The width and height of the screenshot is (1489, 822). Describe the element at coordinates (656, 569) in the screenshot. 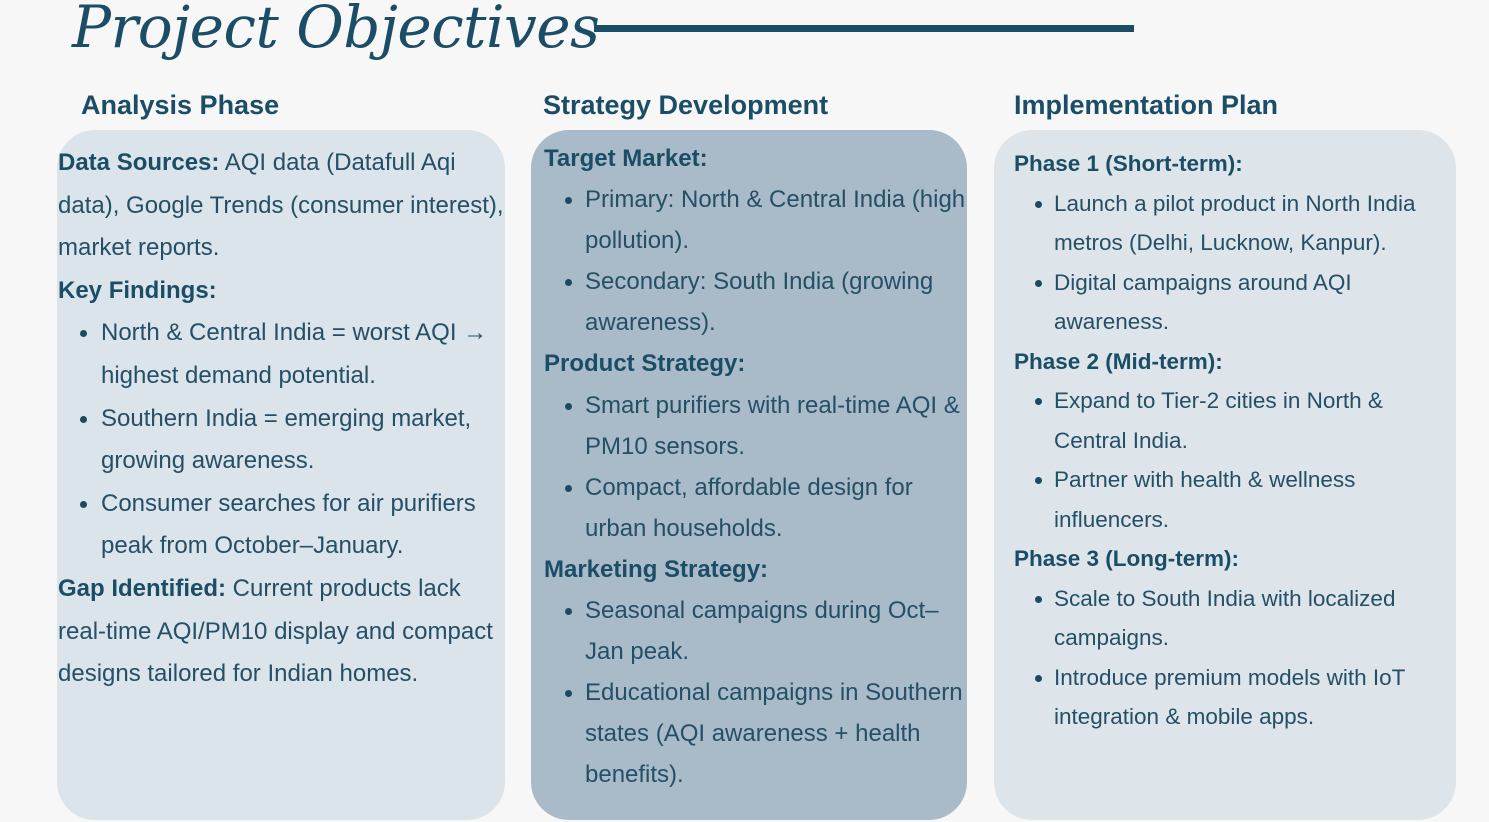

I see `marketing-strategy-label: Marketing Strategy:` at that location.